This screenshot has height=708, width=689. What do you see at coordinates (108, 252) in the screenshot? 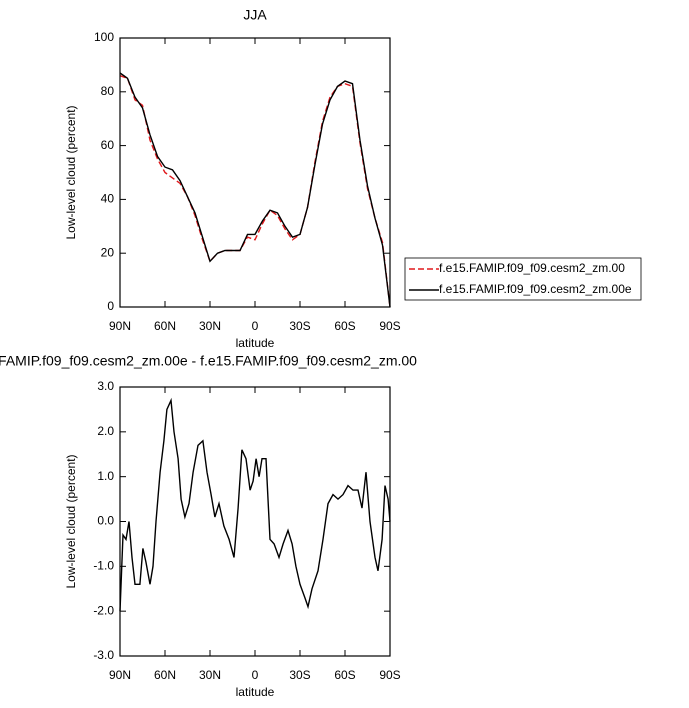
I see `y-tick-label: 20` at bounding box center [108, 252].